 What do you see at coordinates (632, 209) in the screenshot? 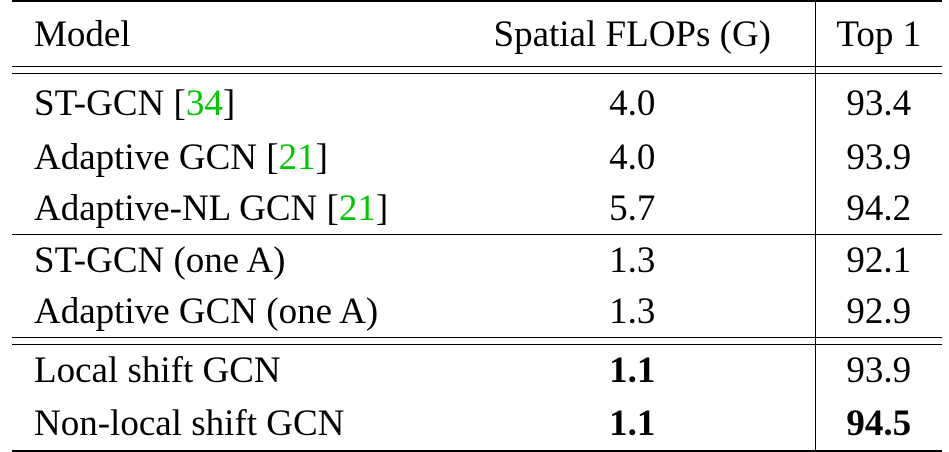
I see `flops-cell: 5.7` at bounding box center [632, 209].